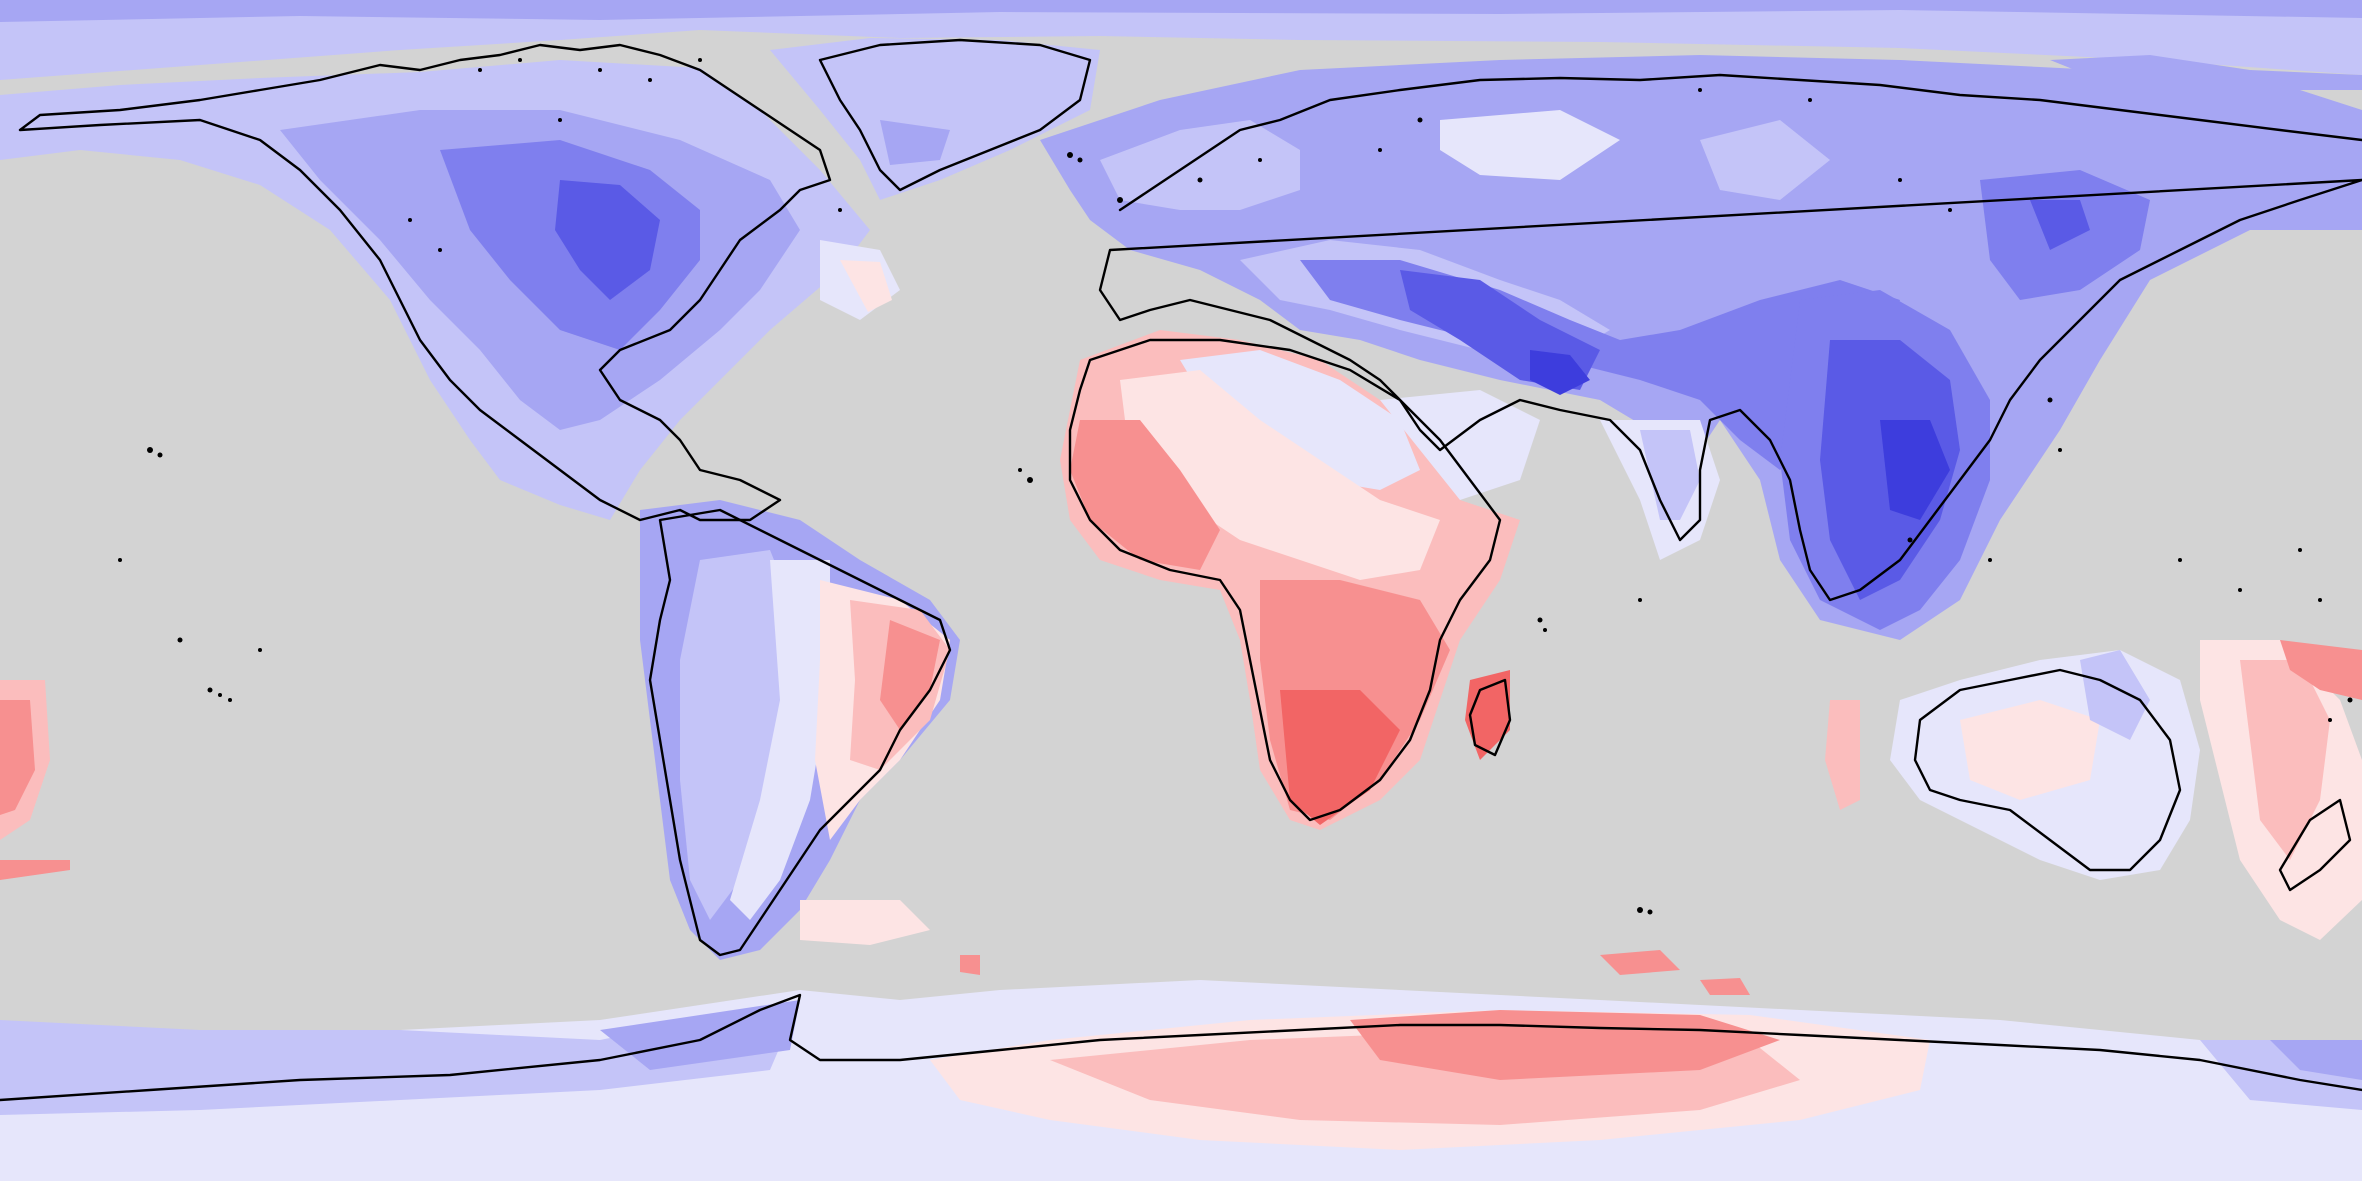 Image resolution: width=2362 pixels, height=1181 pixels. Describe the element at coordinates (1490, 717) in the screenshot. I see `coastline-madagascar` at that location.